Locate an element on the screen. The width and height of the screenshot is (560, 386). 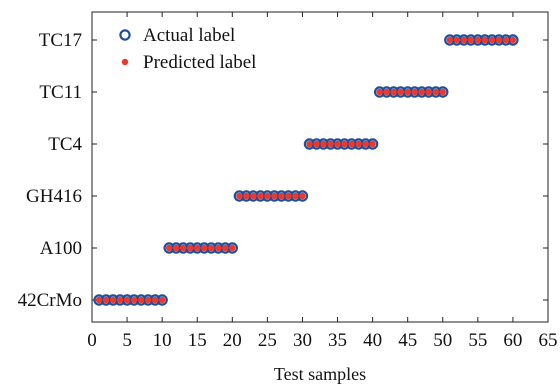
legend-predicted-marker is located at coordinates (125, 62).